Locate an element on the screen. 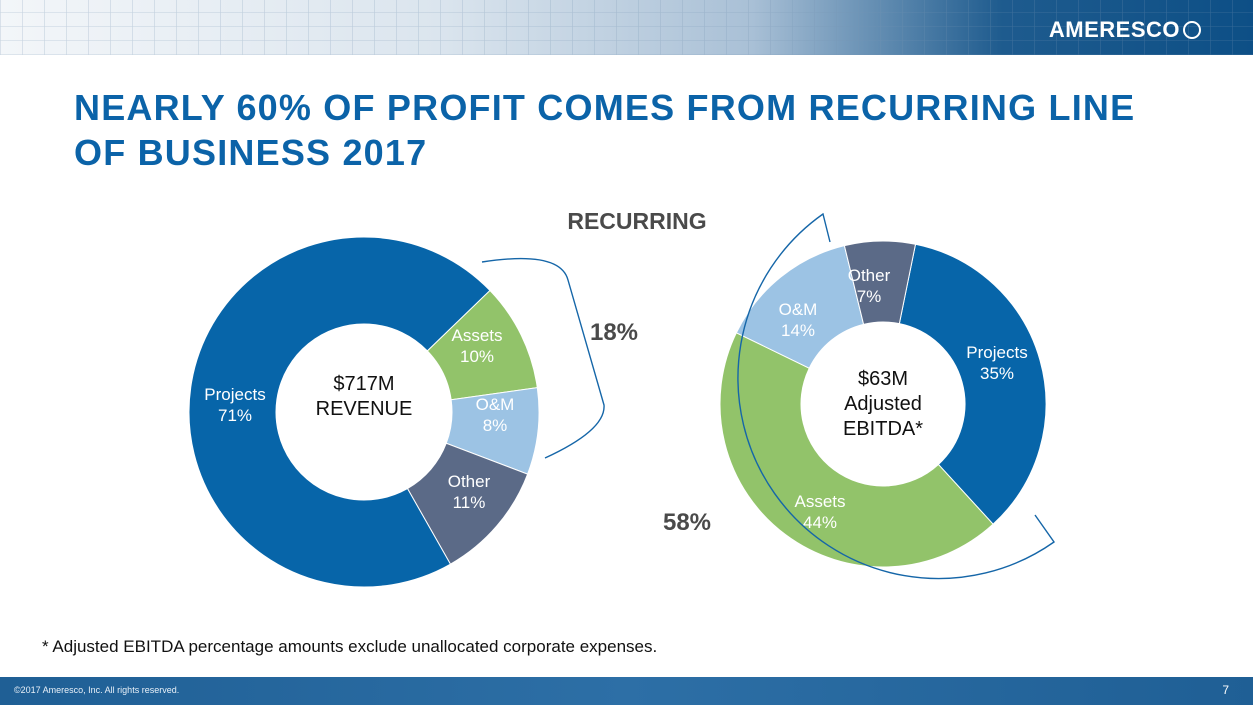 This screenshot has width=1253, height=705. chart1-value-projects: 71% is located at coordinates (235, 415).